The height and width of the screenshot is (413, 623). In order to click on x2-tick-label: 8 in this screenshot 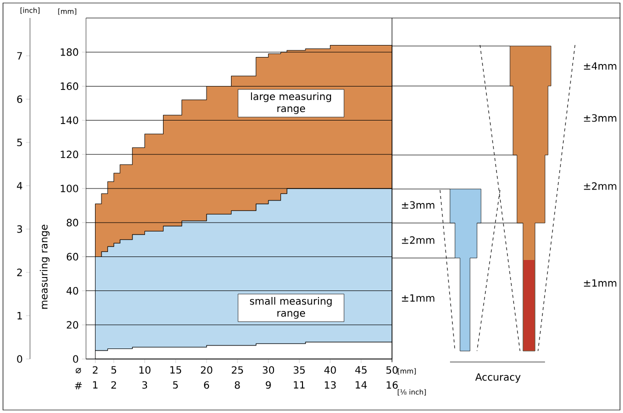, I will do `click(237, 385)`.